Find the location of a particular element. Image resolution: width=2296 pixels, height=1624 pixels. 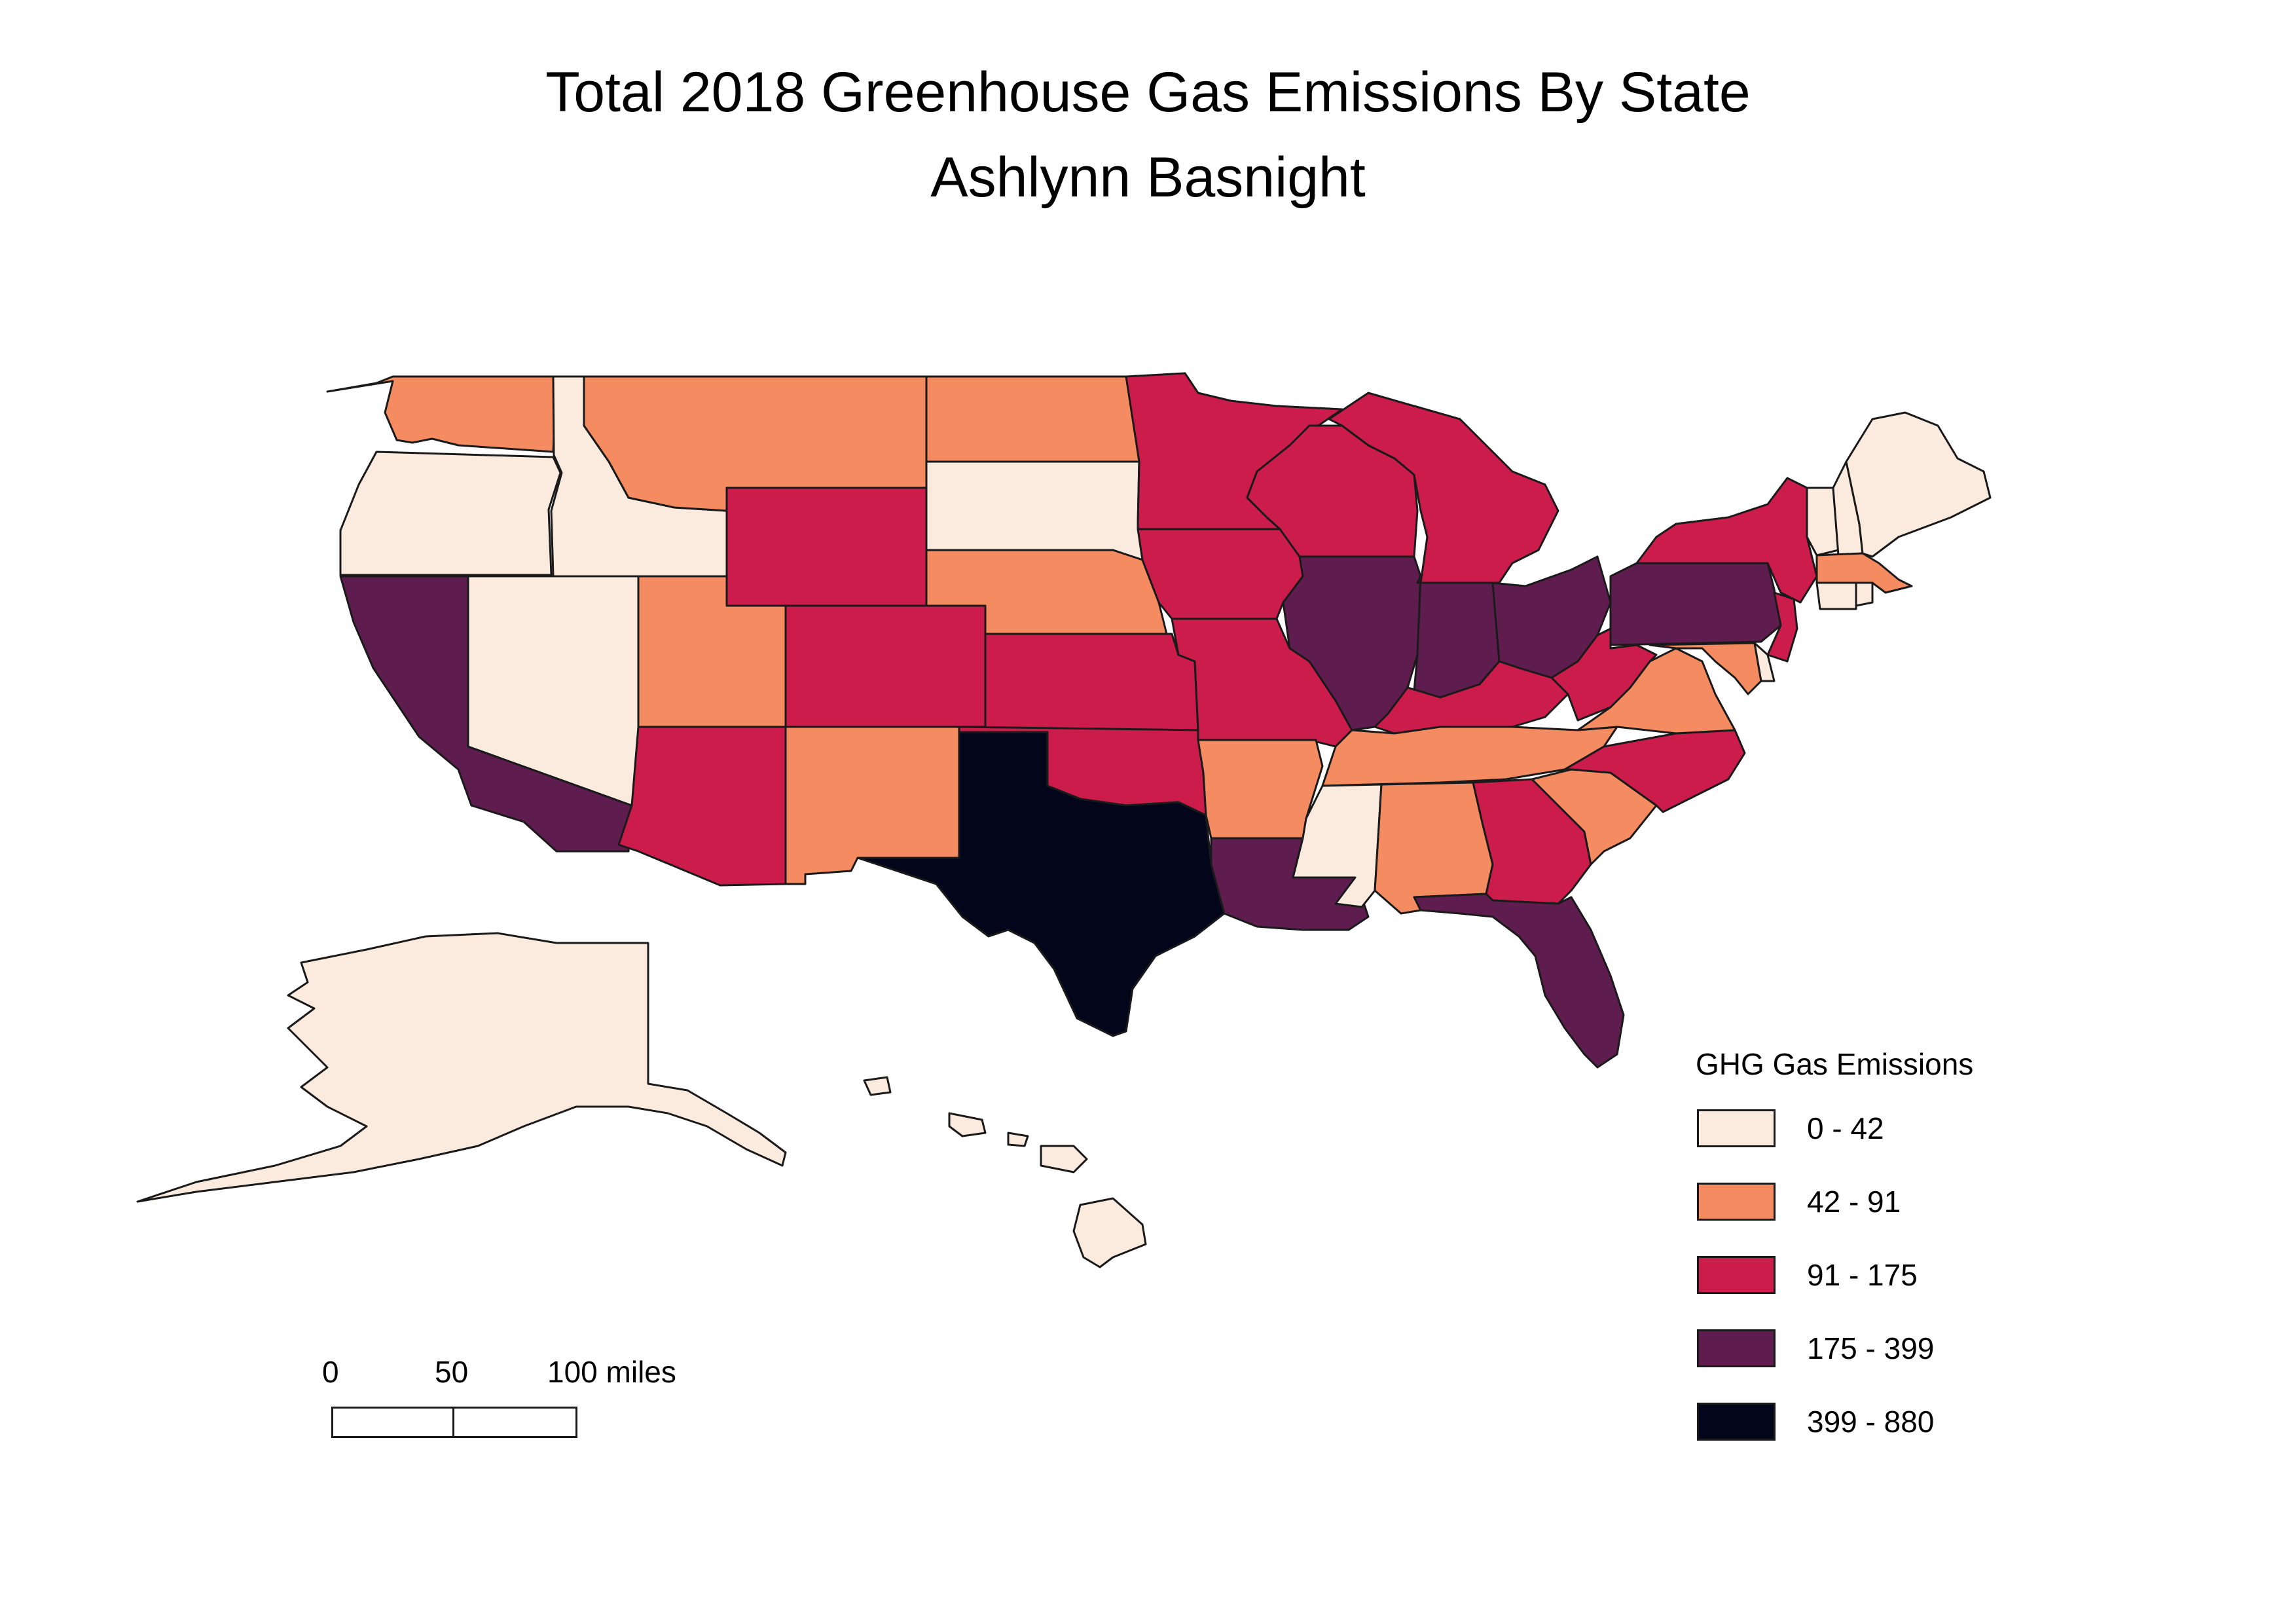

legend-label: 175 - 399 is located at coordinates (1871, 1348).